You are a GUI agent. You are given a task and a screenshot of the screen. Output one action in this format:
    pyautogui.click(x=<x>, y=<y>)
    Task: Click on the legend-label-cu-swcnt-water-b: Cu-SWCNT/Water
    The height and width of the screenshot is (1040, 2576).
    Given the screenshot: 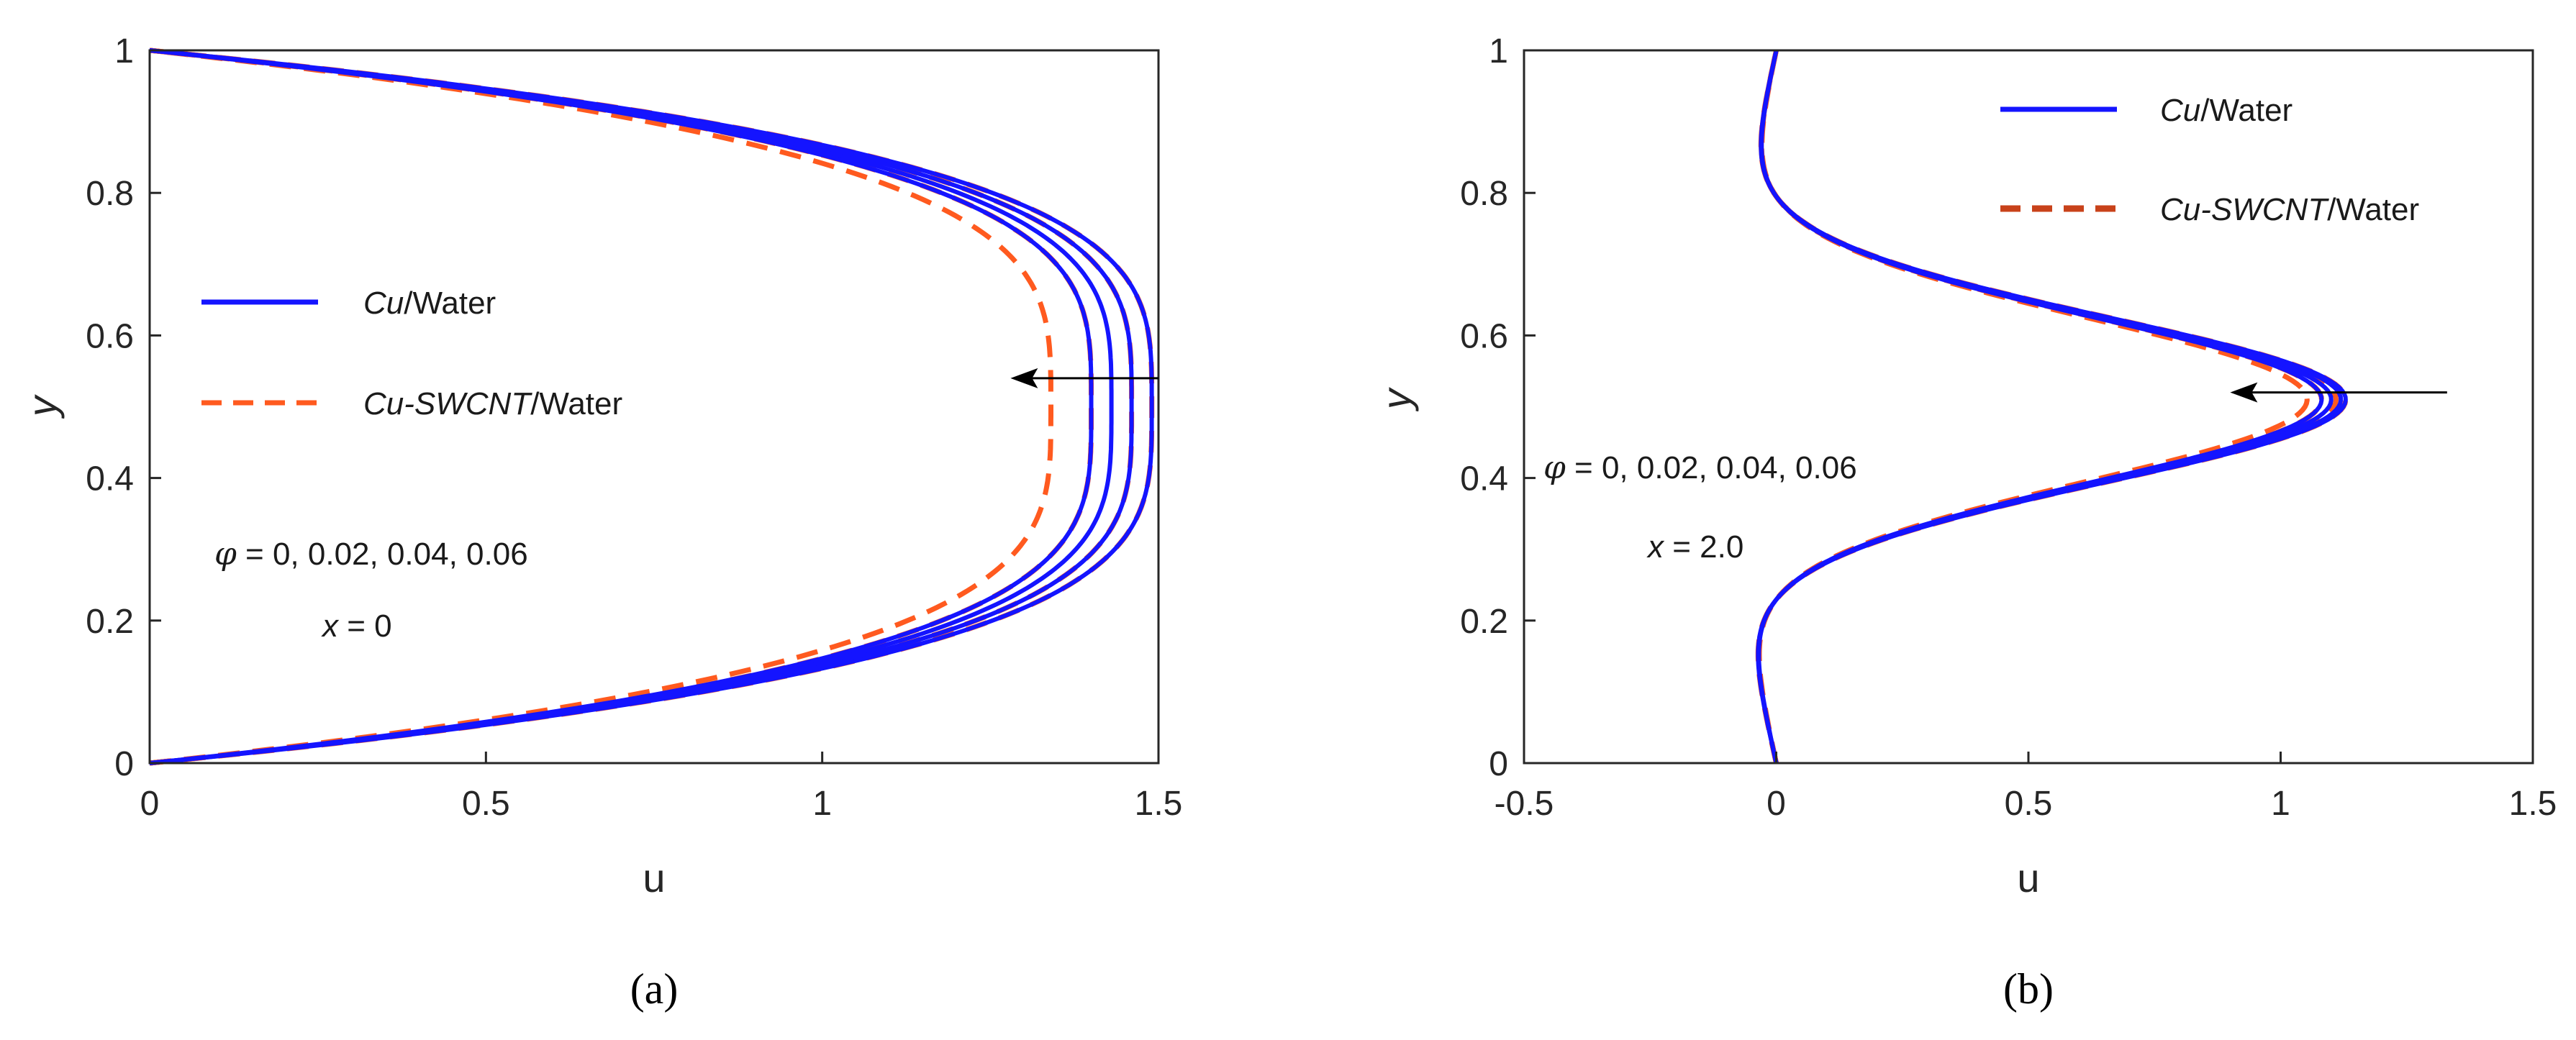 What is the action you would take?
    pyautogui.click(x=2289, y=209)
    